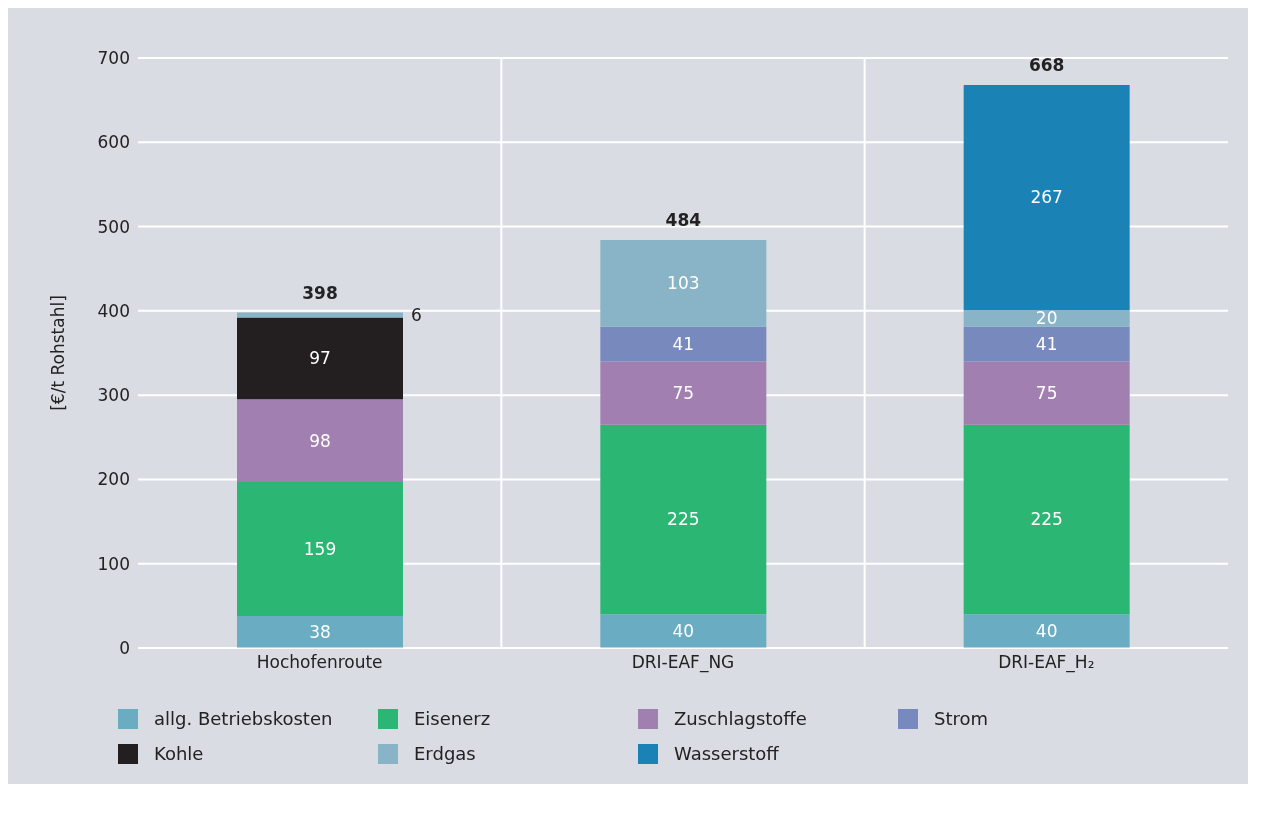  I want to click on legend-label: Strom, so click(961, 718).